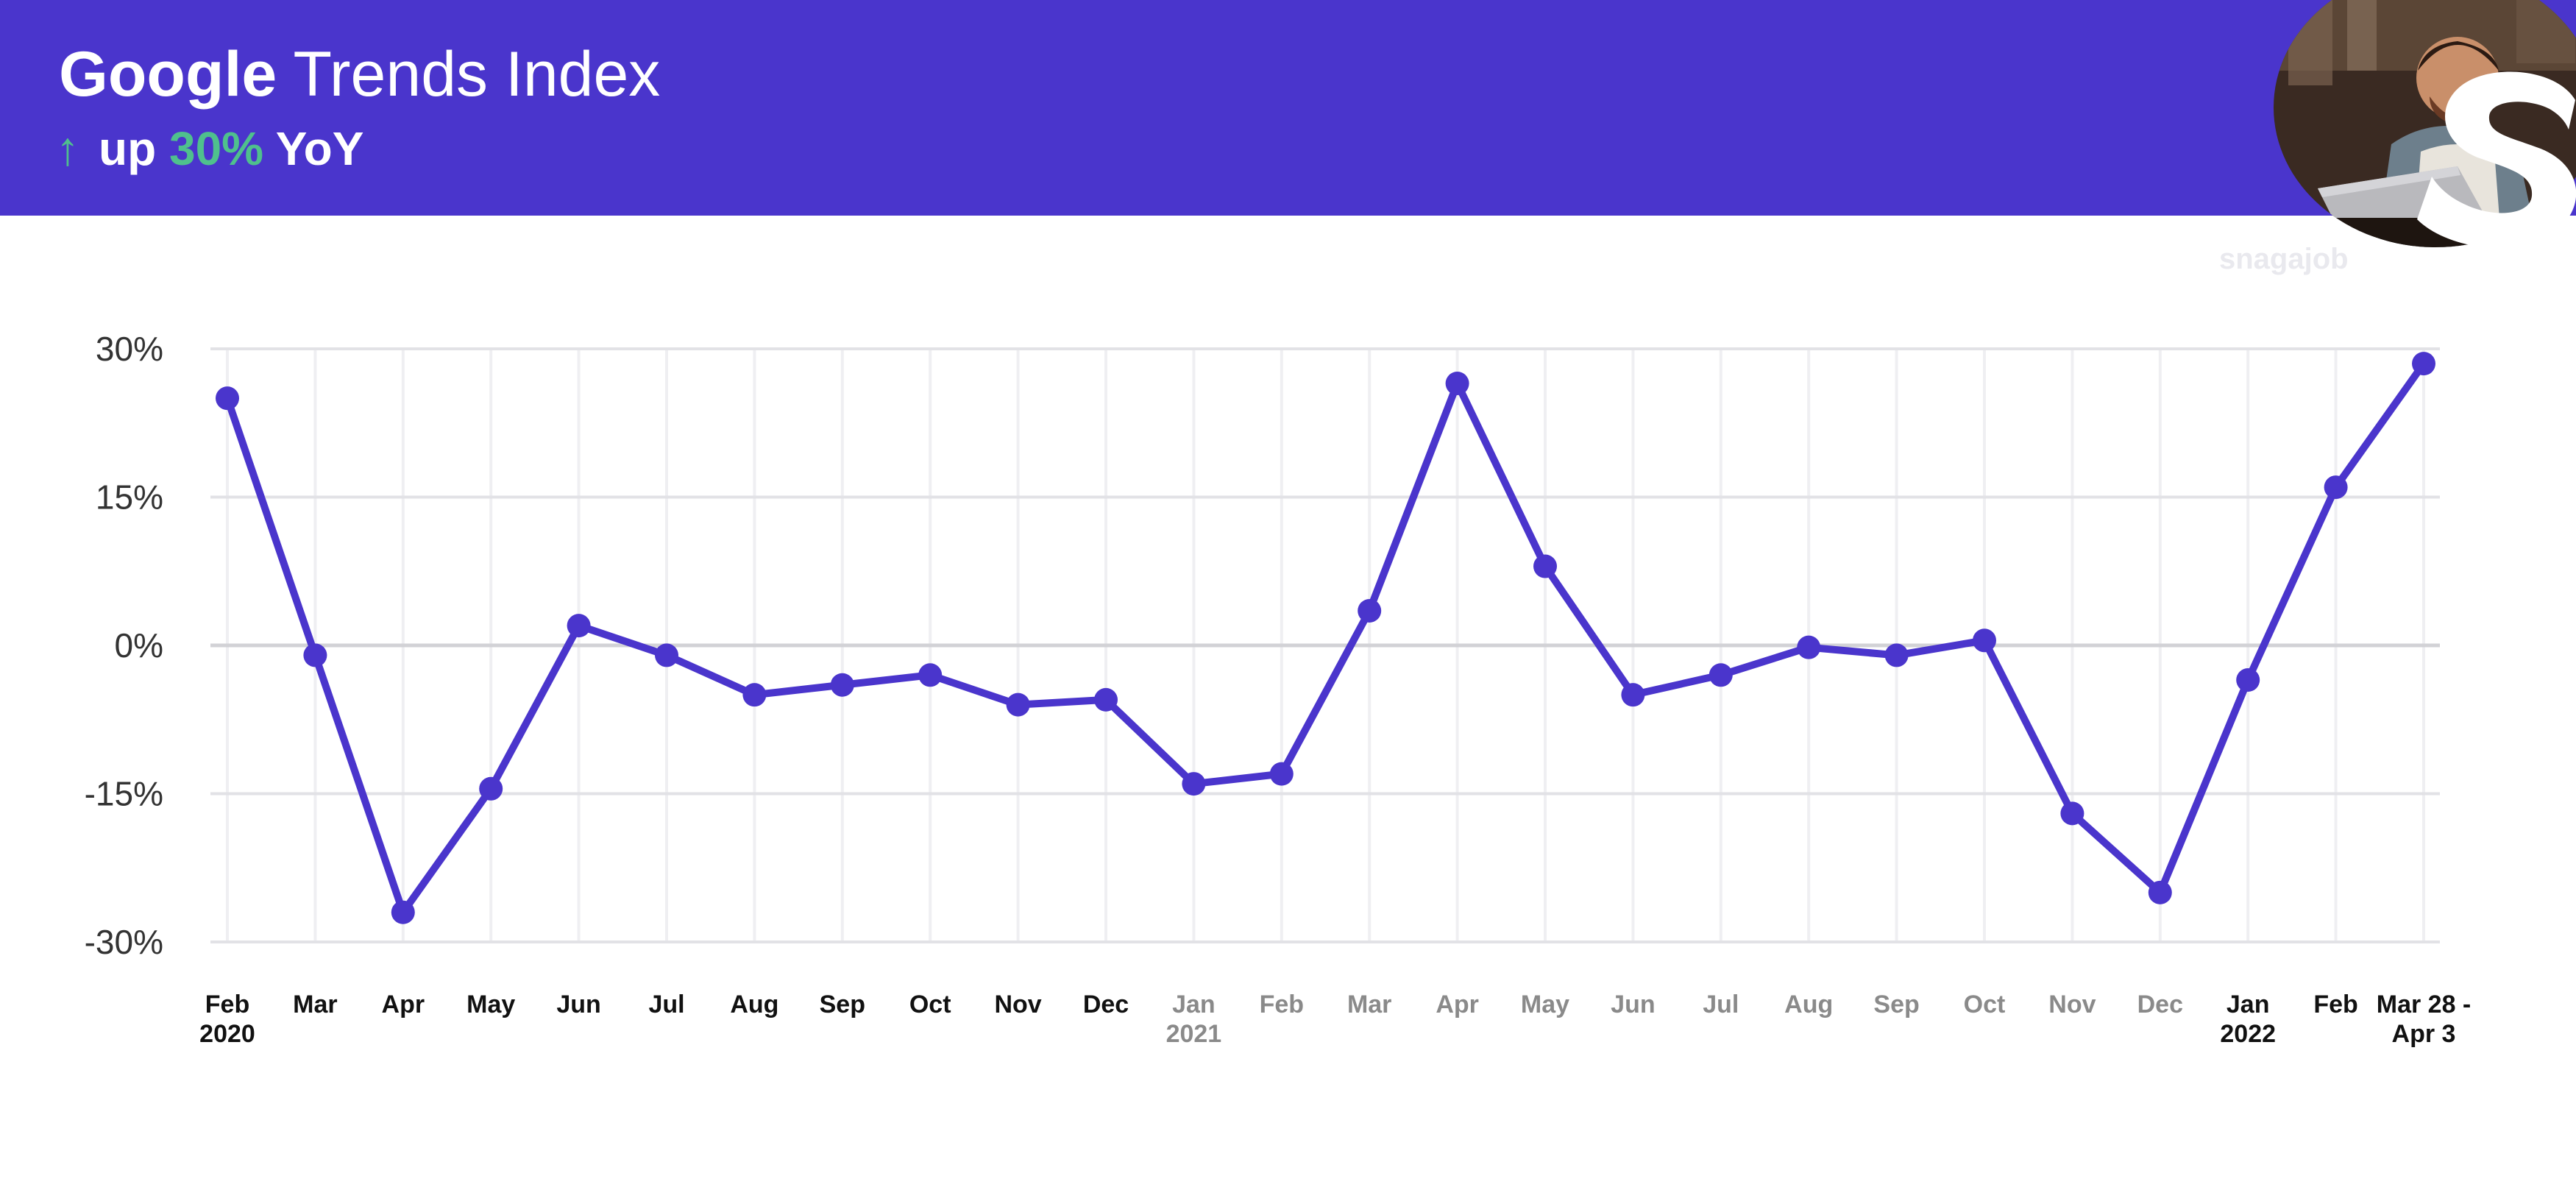 The image size is (2576, 1201). What do you see at coordinates (139, 646) in the screenshot?
I see `y-tick-label: 0%` at bounding box center [139, 646].